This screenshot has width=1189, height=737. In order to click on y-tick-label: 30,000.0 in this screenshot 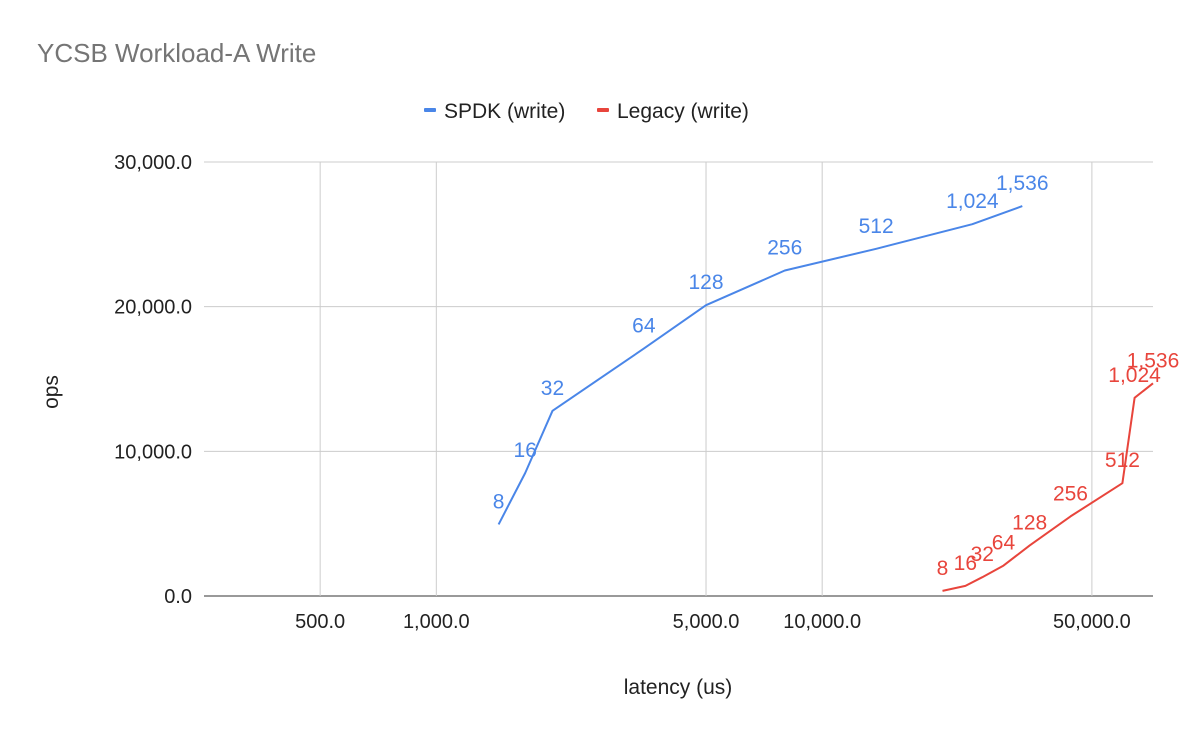, I will do `click(153, 163)`.